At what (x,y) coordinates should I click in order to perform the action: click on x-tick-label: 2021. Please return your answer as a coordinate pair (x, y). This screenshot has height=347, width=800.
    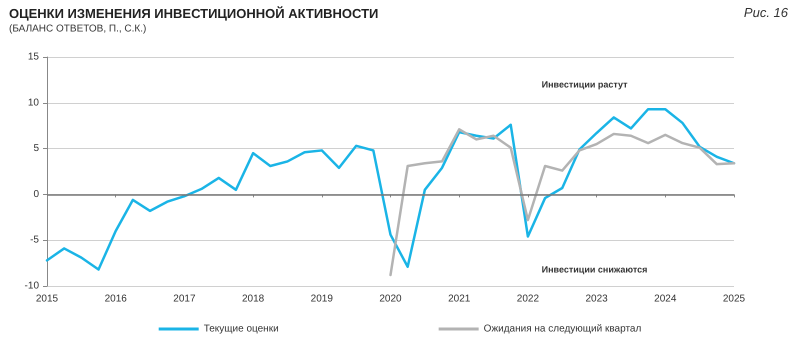
    Looking at the image, I should click on (459, 299).